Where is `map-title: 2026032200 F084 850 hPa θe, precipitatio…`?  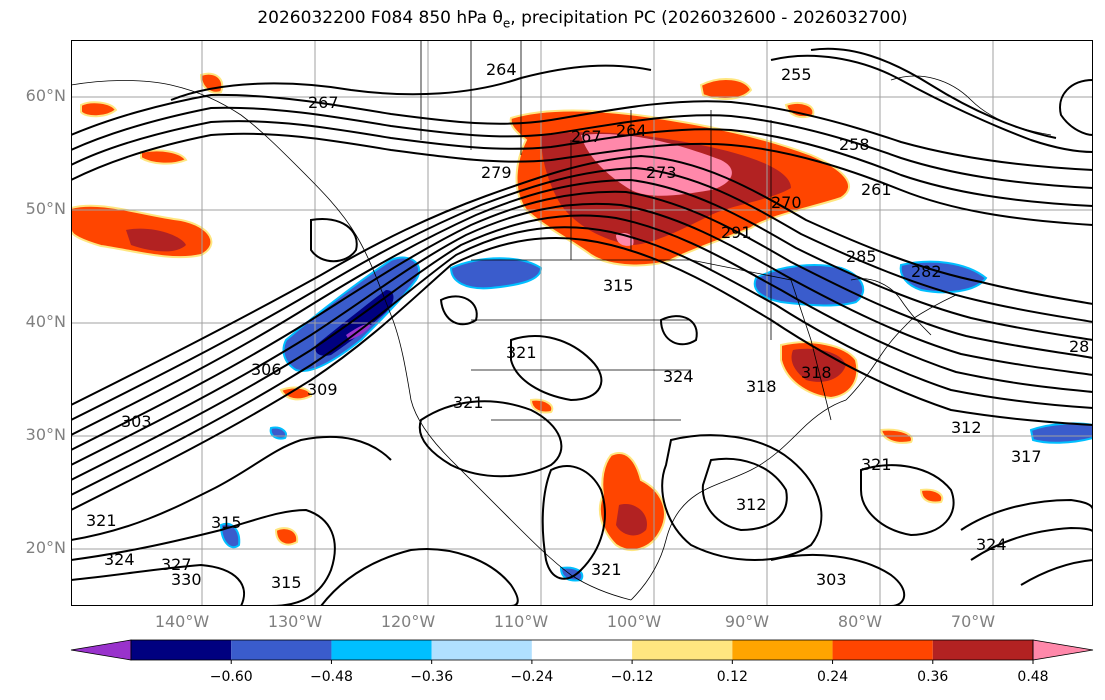 map-title: 2026032200 F084 850 hPa θe, precipitatio… is located at coordinates (552, 19).